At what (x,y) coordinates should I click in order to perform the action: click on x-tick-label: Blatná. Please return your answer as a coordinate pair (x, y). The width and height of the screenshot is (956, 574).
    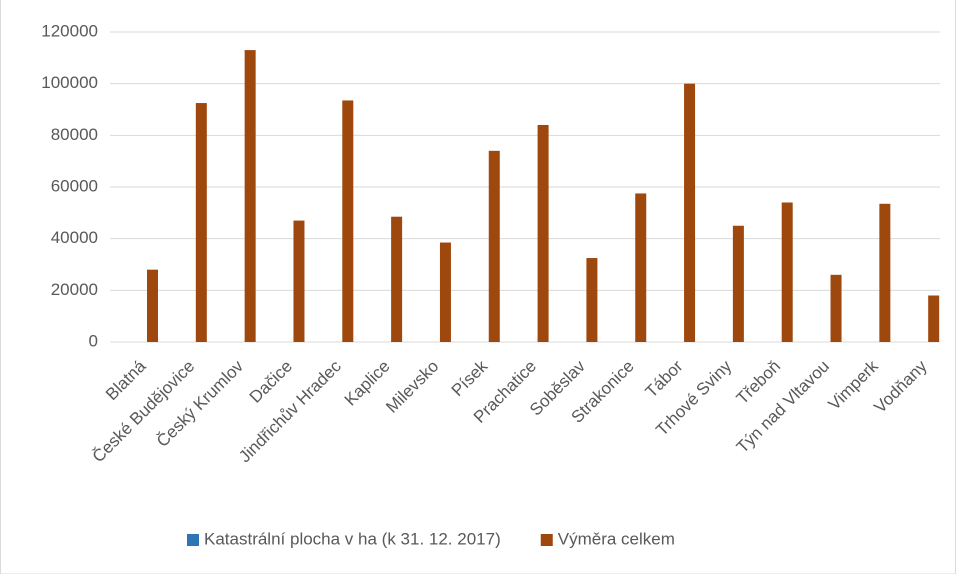
    Looking at the image, I should click on (126, 380).